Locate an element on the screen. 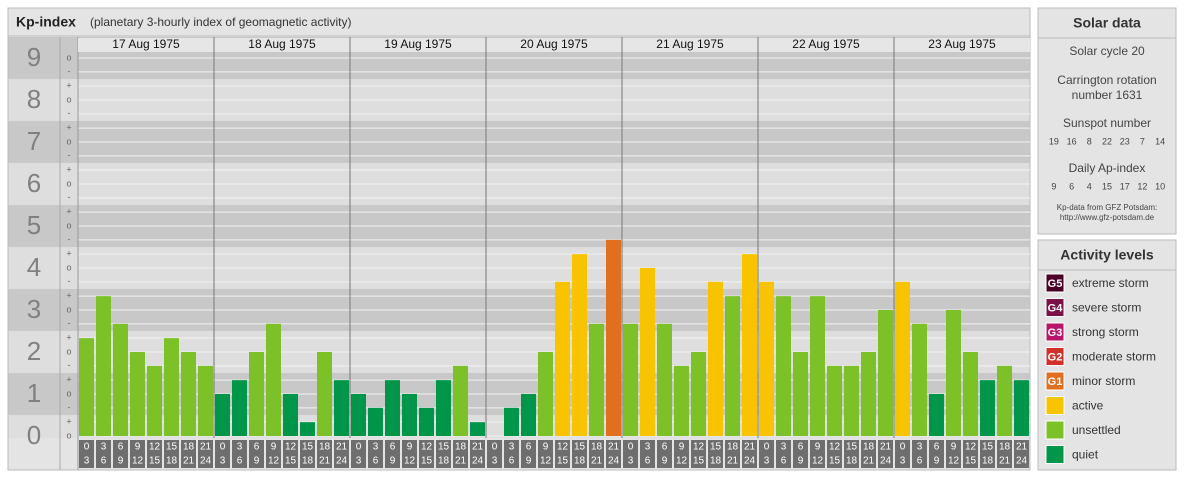  y-tick-label: 7 is located at coordinates (34, 141).